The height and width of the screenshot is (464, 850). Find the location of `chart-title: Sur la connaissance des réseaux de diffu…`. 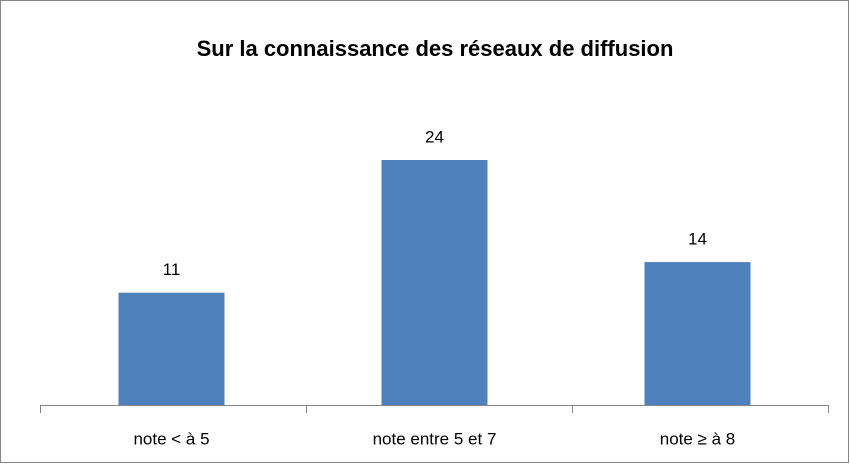

chart-title: Sur la connaissance des réseaux de diffu… is located at coordinates (435, 48).